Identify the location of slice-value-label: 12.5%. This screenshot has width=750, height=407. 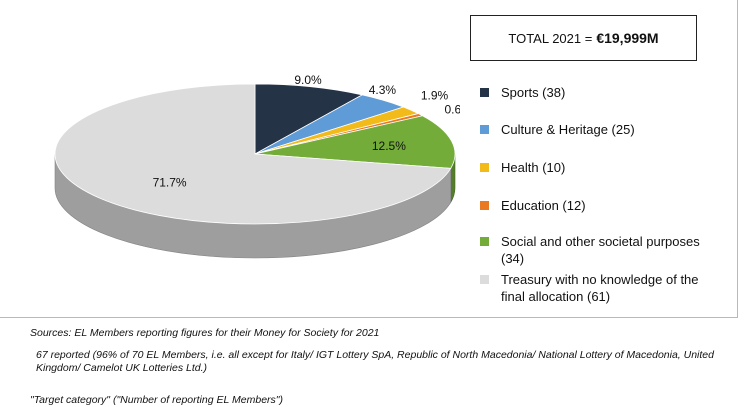
(389, 146).